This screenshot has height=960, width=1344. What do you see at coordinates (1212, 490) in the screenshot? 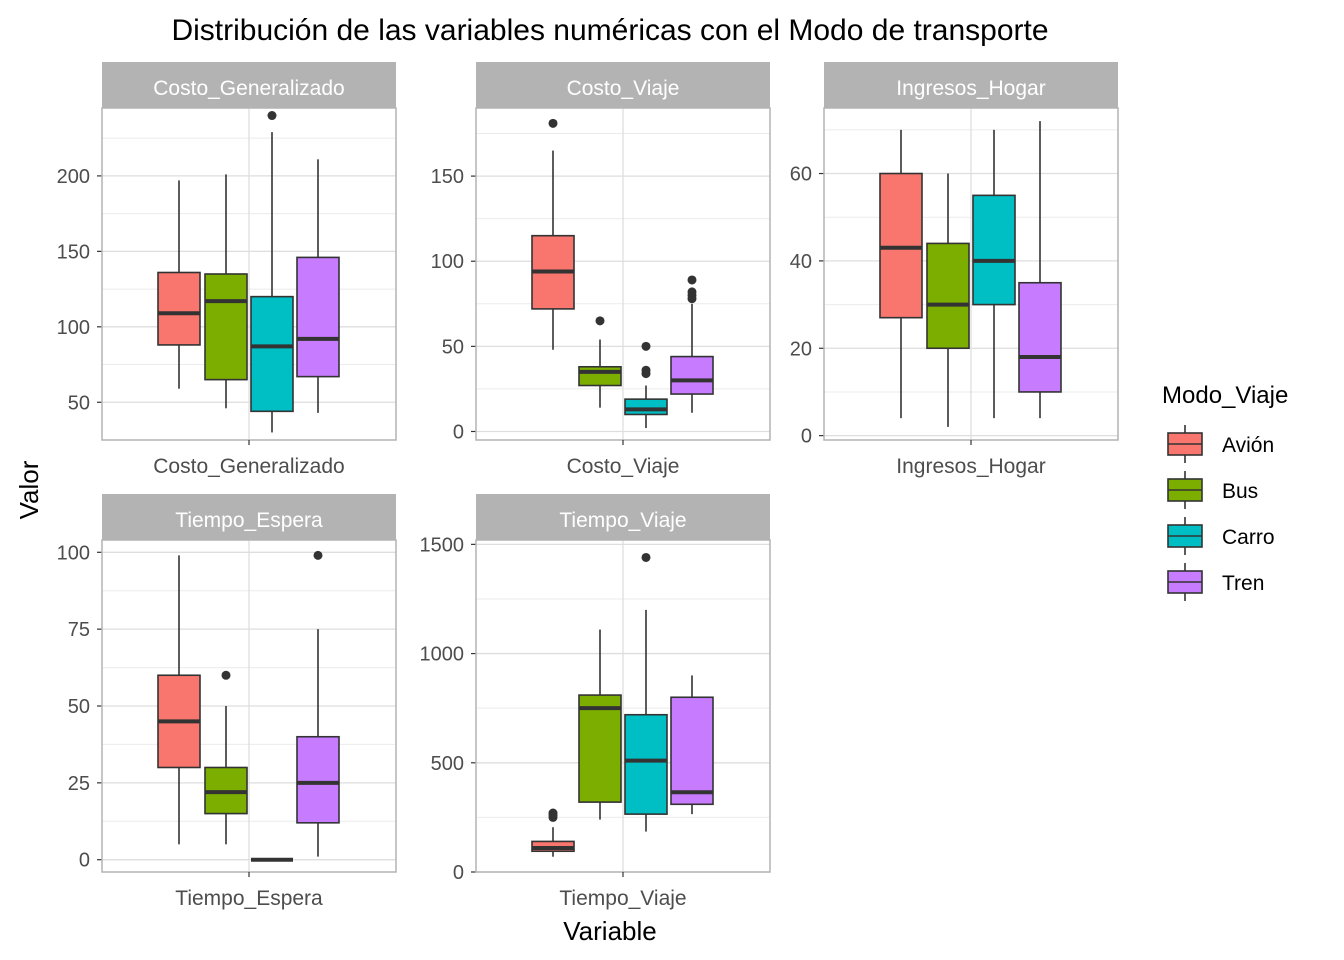
I see `legend-item: Bus` at bounding box center [1212, 490].